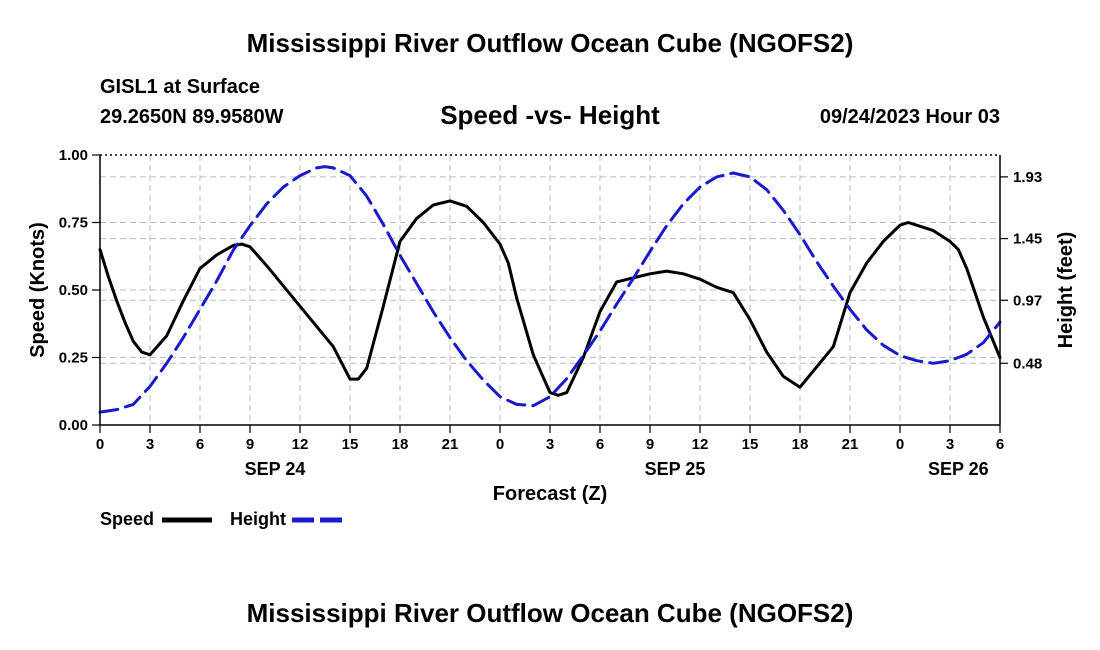 The image size is (1100, 650). Describe the element at coordinates (258, 519) in the screenshot. I see `legend-height-label: Height` at that location.